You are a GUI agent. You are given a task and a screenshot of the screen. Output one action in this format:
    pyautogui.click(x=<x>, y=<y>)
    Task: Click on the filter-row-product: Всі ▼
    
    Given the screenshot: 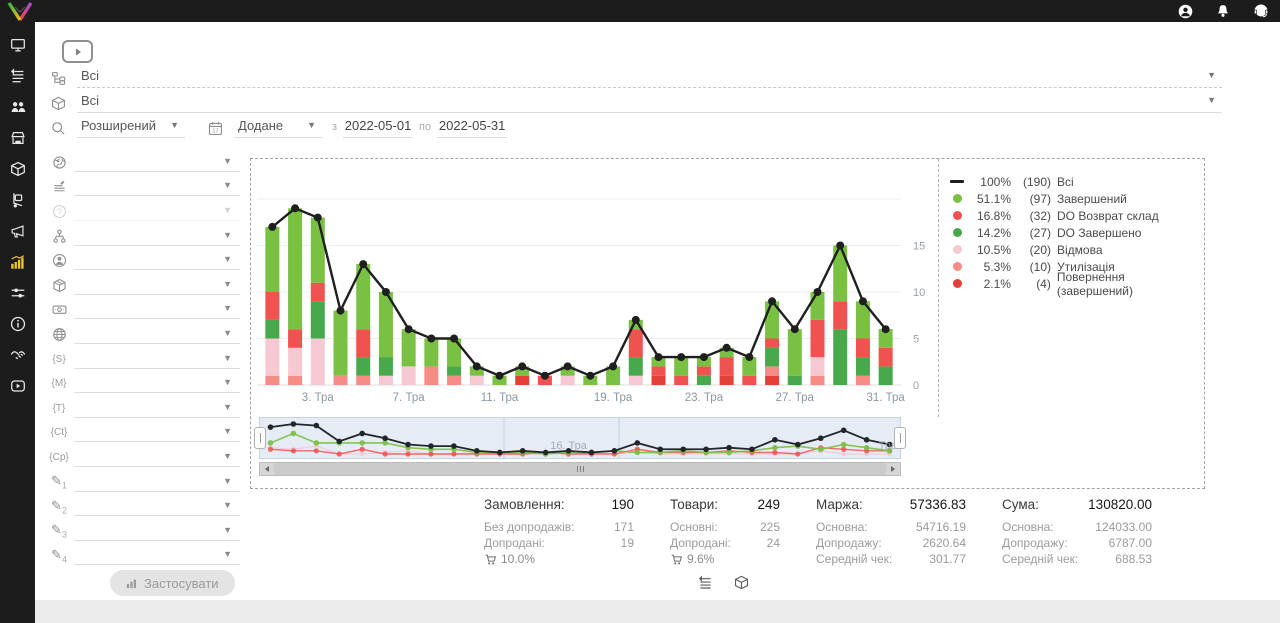 What is the action you would take?
    pyautogui.click(x=636, y=102)
    